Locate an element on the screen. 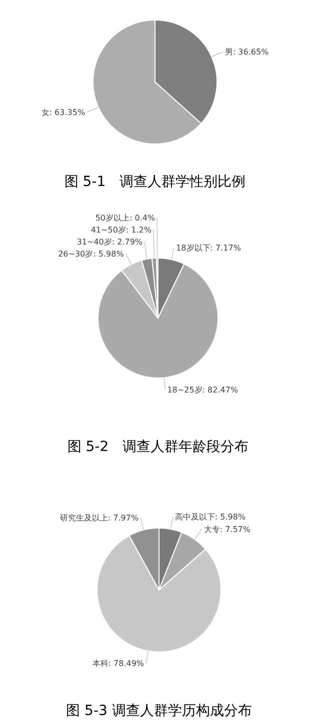 The image size is (330, 726). slice-label: 41~50岁 is located at coordinates (108, 229).